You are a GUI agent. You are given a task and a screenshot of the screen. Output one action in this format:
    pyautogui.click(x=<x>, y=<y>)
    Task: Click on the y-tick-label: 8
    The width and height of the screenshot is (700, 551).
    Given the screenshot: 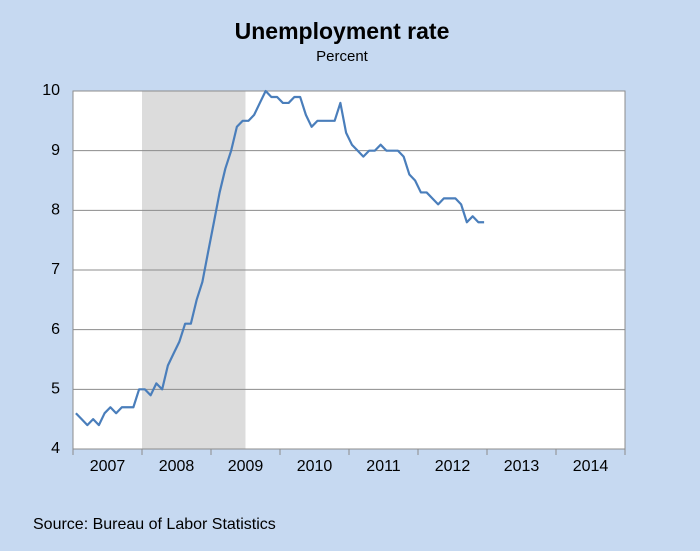 What is the action you would take?
    pyautogui.click(x=55, y=210)
    